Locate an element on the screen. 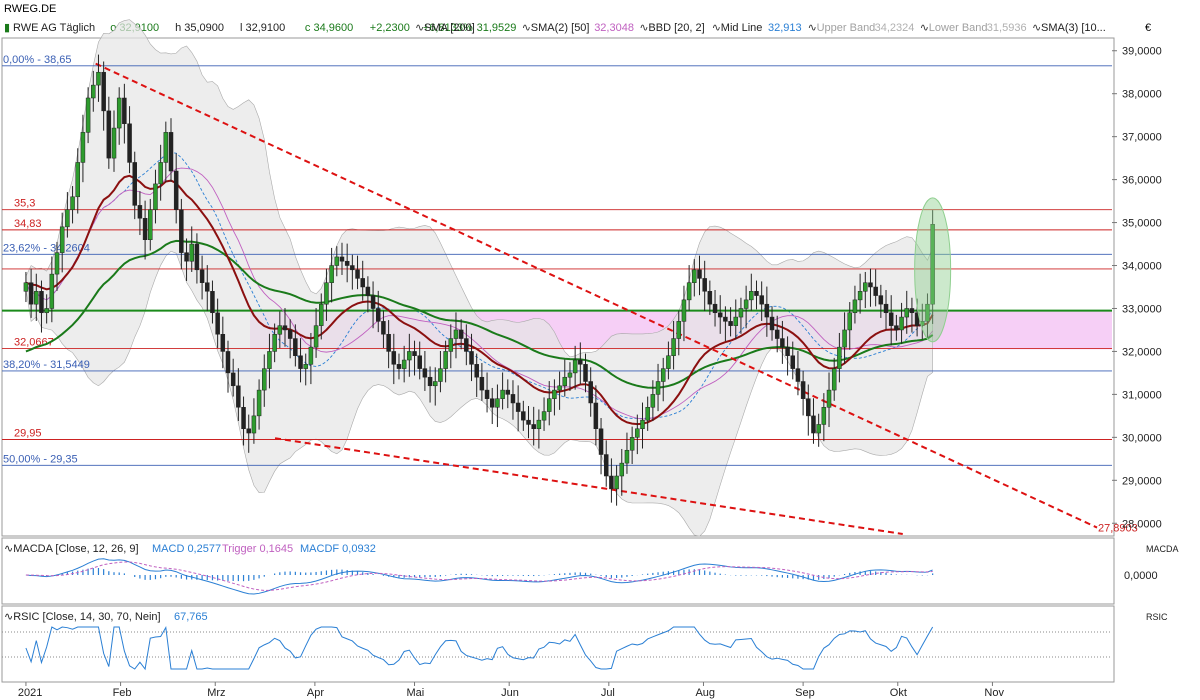 The width and height of the screenshot is (1200, 700). price-tick-label: 31,0000 is located at coordinates (1142, 395).